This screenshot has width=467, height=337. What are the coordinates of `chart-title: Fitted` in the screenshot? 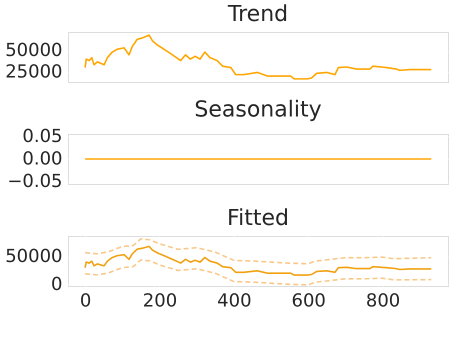 It's located at (258, 218).